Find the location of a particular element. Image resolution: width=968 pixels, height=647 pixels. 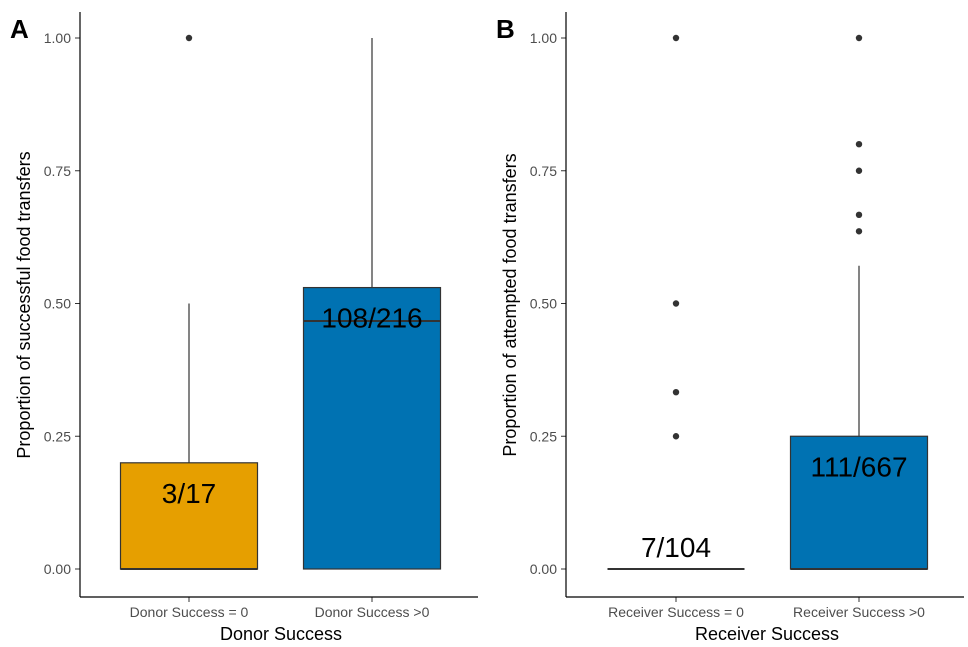

panel-b-x-axis-title: Receiver Success is located at coordinates (767, 634).